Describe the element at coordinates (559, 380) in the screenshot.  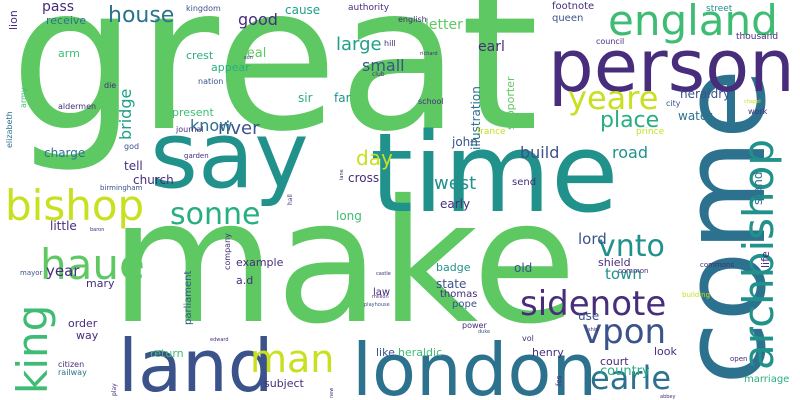
I see `word-fos: fos` at that location.